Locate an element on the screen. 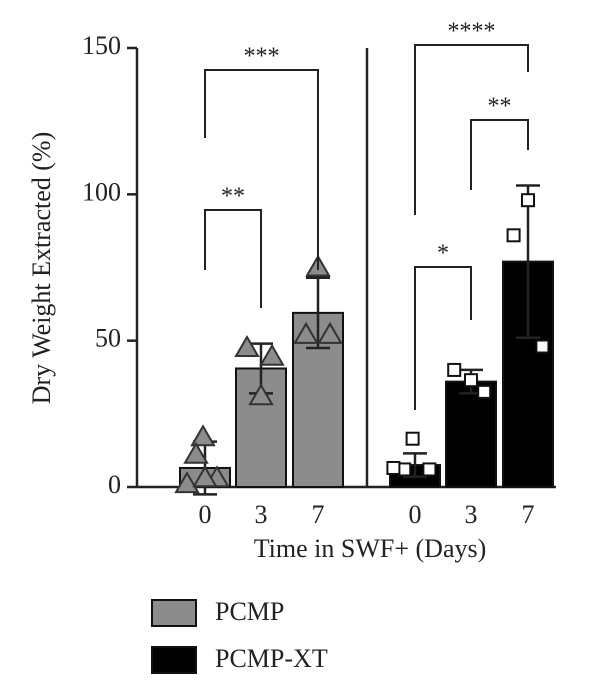  significance-label: *** is located at coordinates (262, 57).